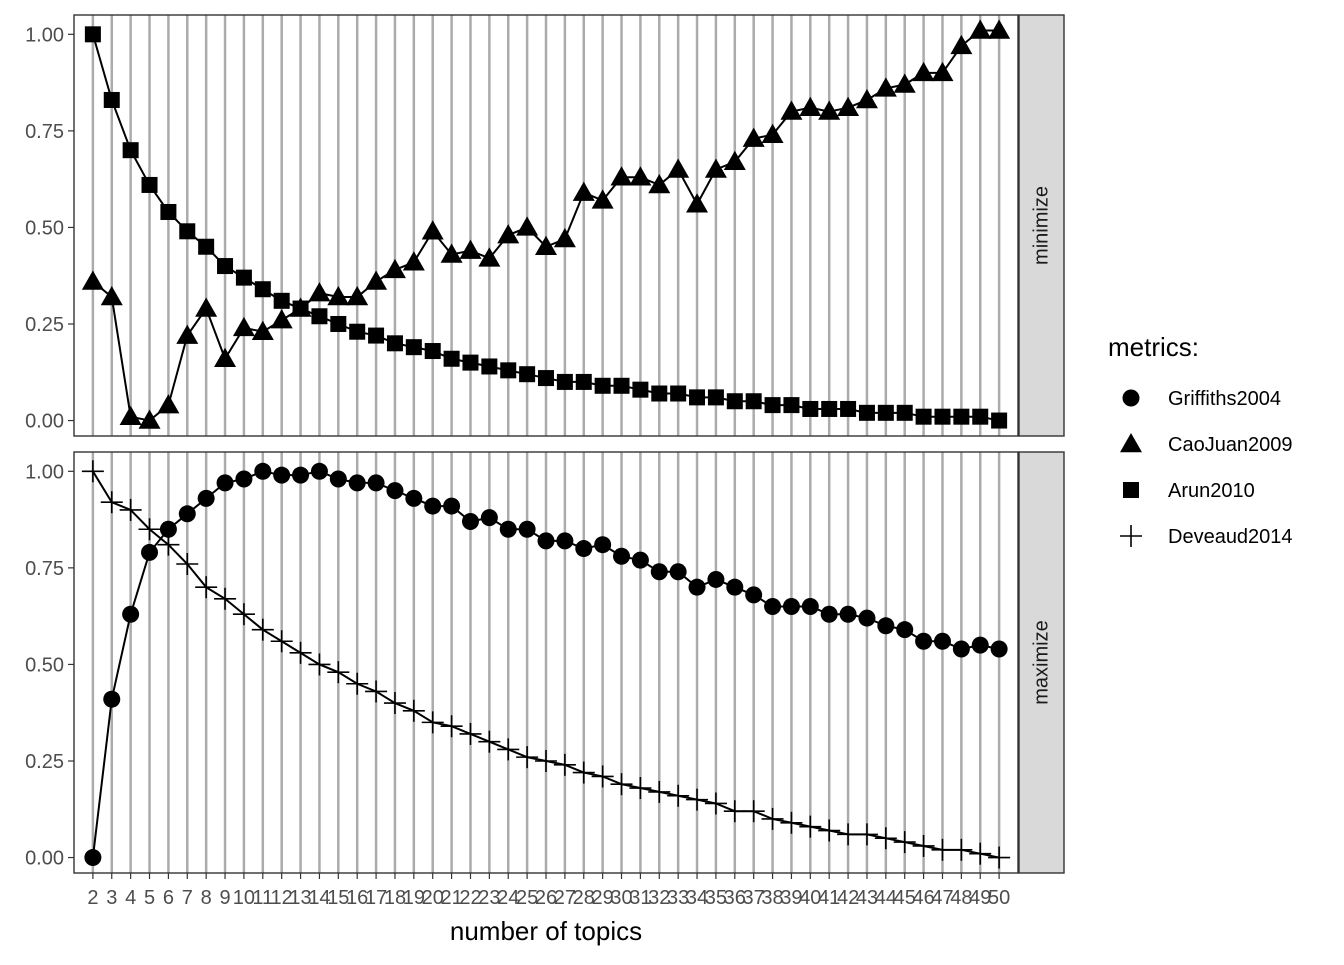  I want to click on x-tick-label: 6, so click(168, 898).